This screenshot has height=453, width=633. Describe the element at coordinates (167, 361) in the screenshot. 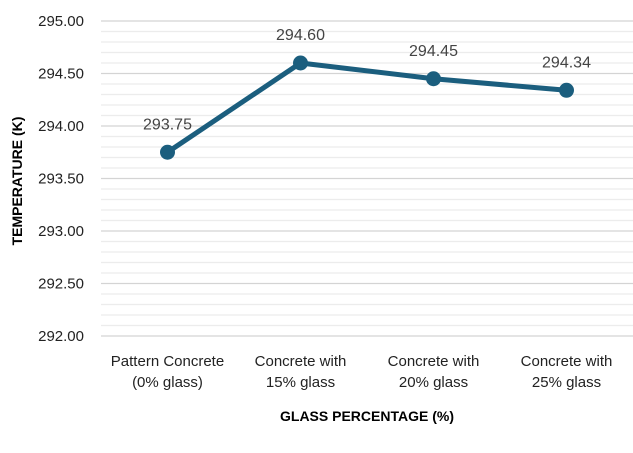

I see `x-category-label: Pattern Concrete` at that location.